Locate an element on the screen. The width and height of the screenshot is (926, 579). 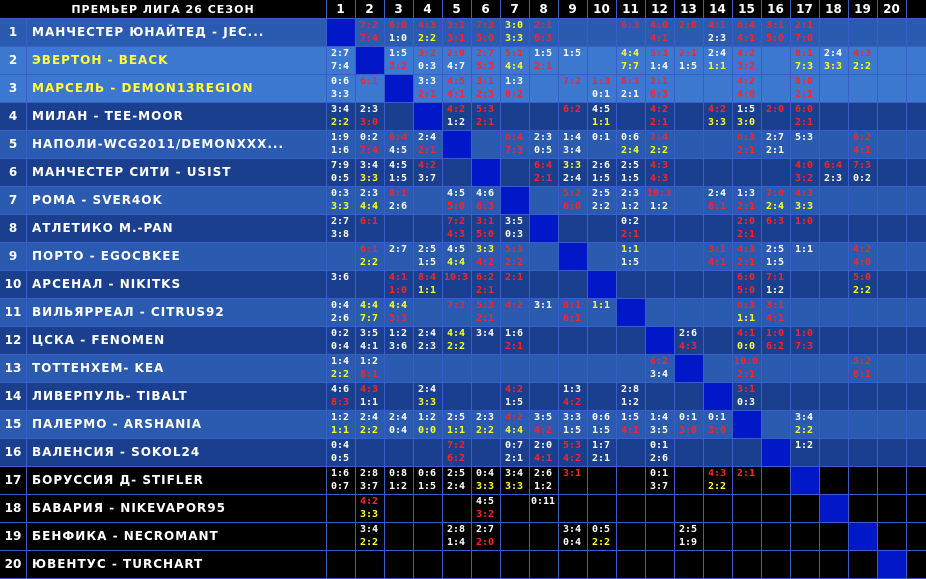
result-cell: 2:4 3:3 is located at coordinates (833, 60).